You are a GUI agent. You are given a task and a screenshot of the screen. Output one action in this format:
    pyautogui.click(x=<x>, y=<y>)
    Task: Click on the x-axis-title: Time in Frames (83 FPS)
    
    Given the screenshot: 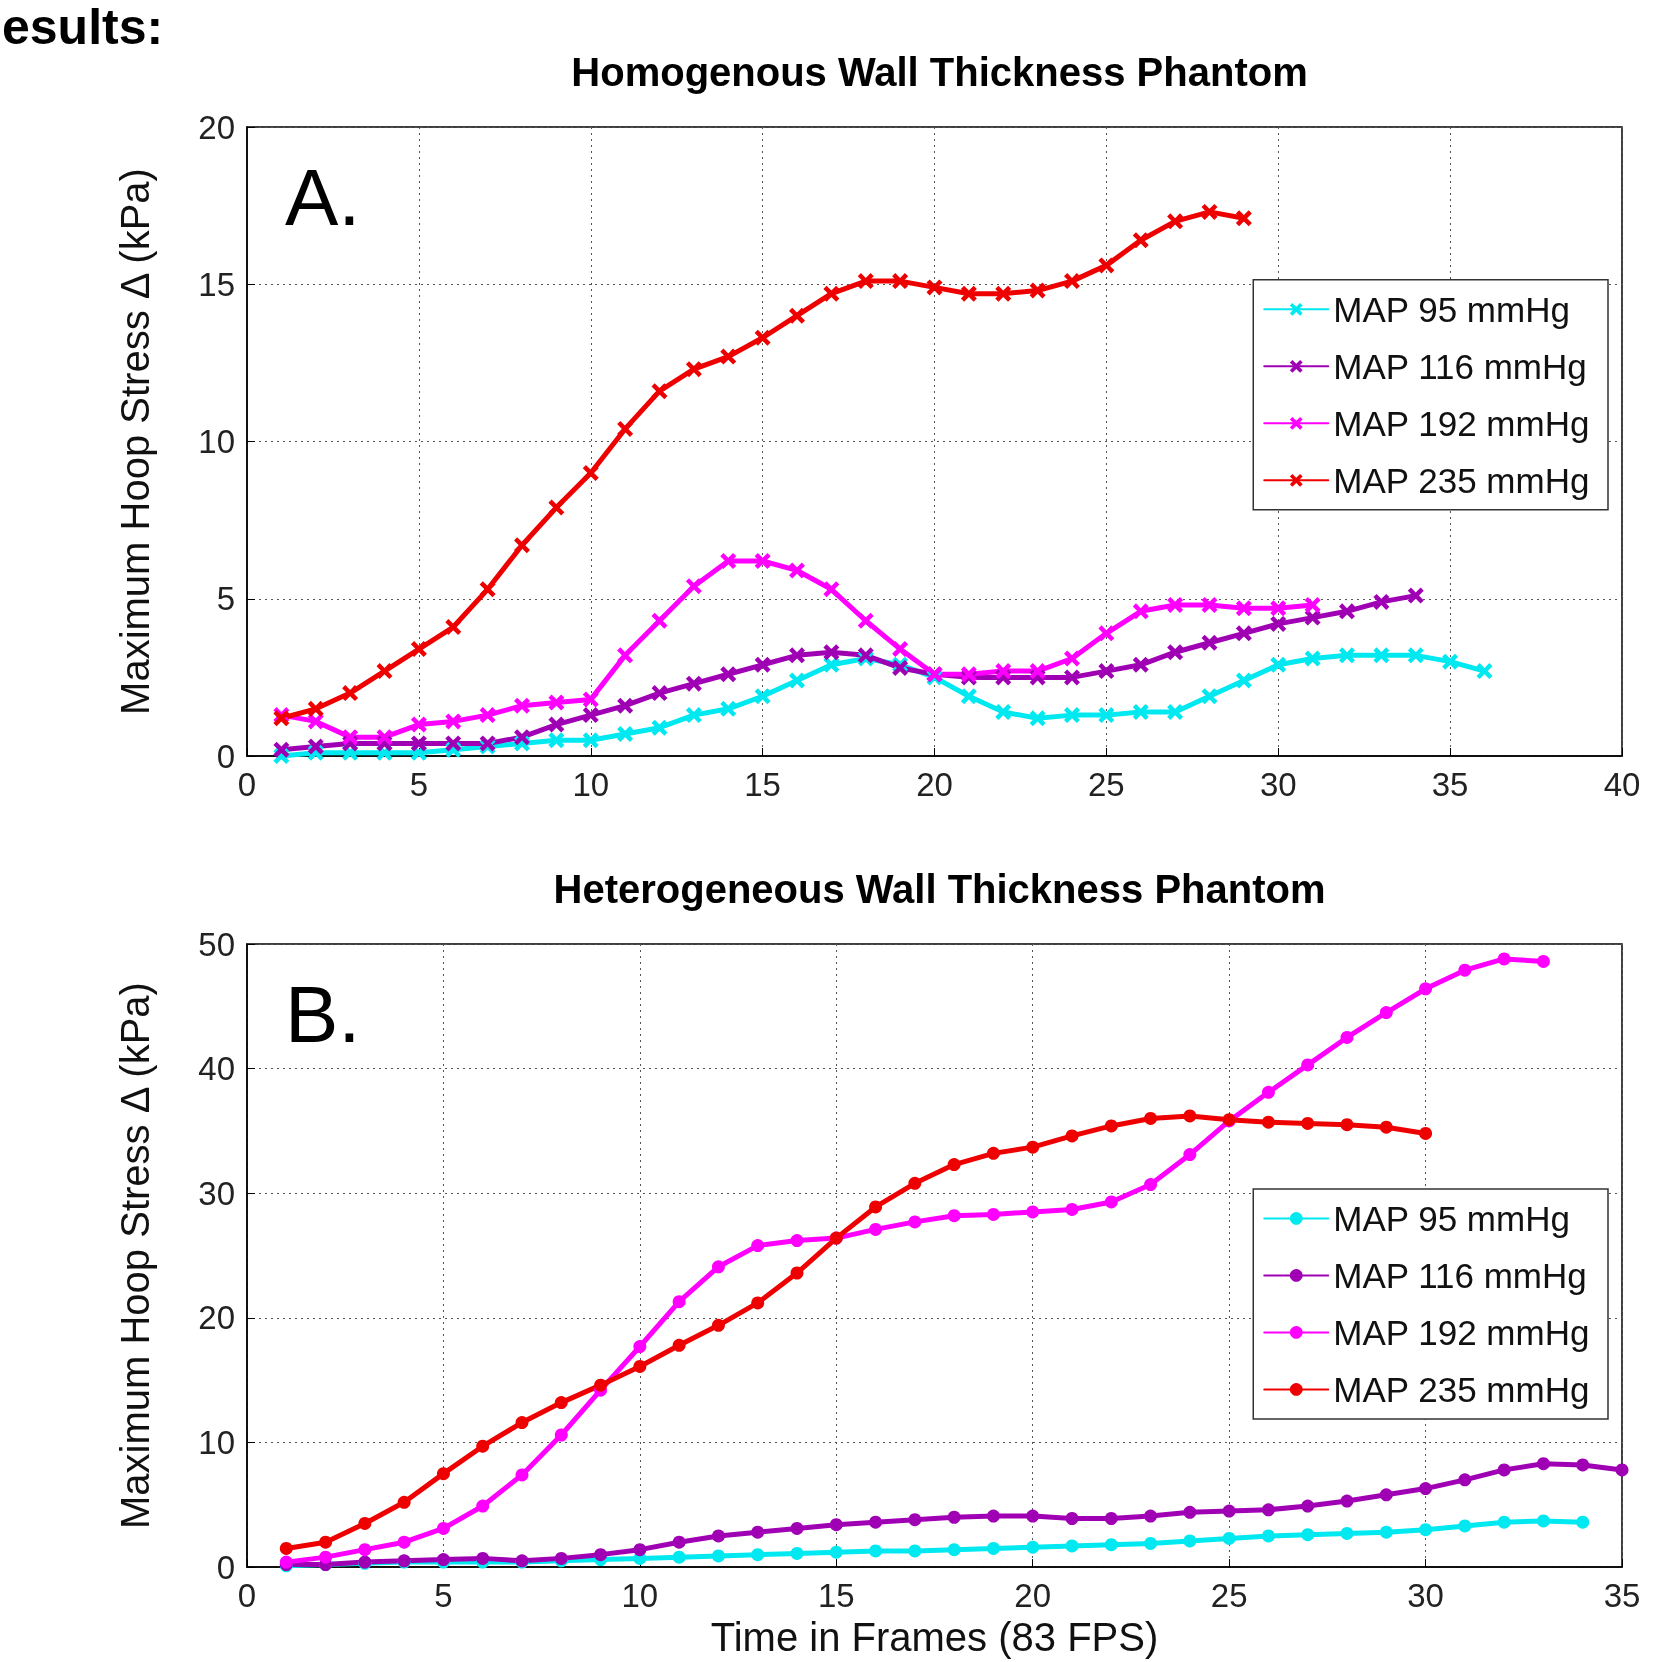 What is the action you would take?
    pyautogui.click(x=934, y=1637)
    